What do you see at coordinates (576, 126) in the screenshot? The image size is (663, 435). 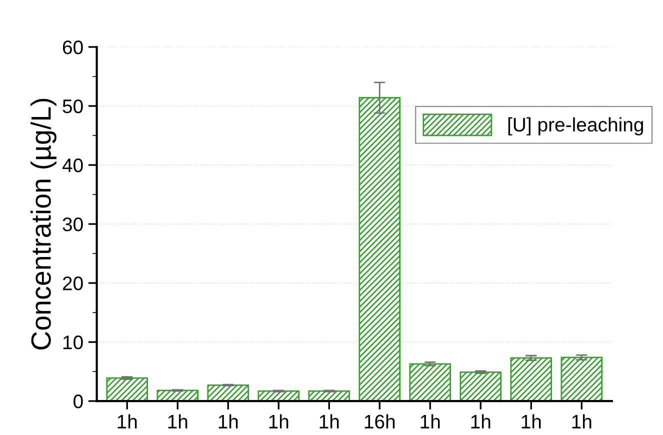 I see `legend-label: [U] pre-leaching` at bounding box center [576, 126].